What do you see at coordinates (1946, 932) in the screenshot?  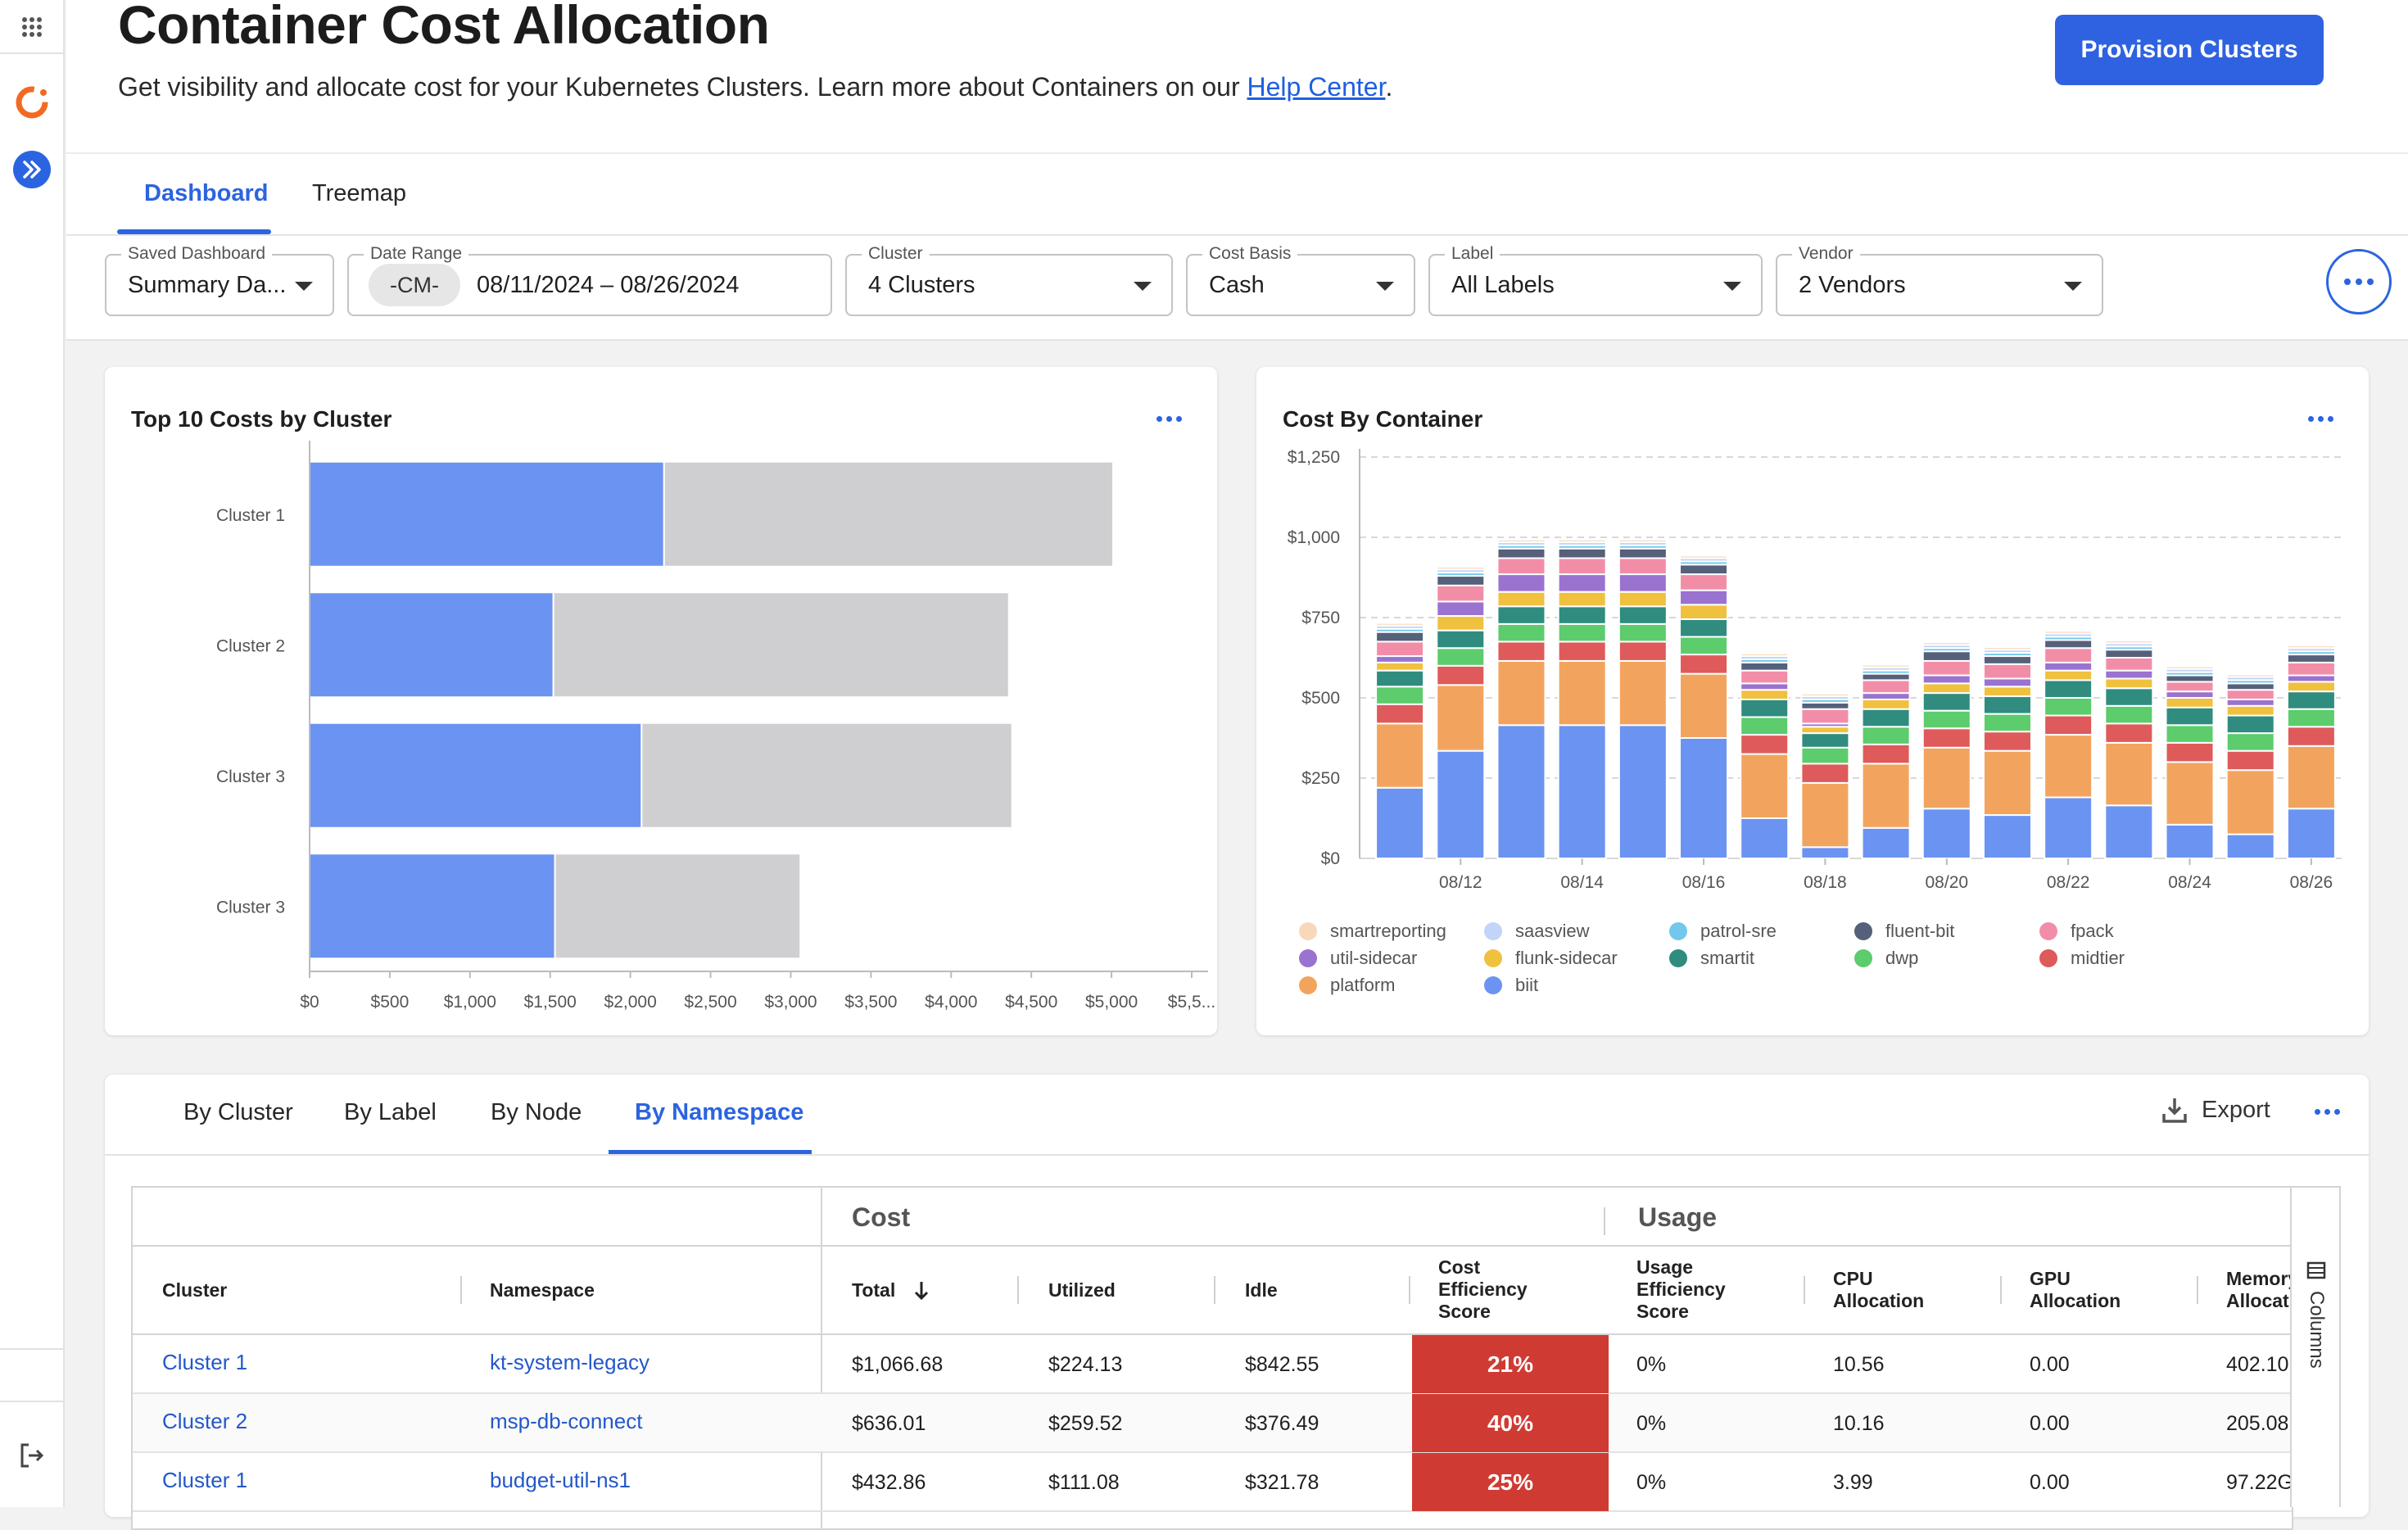 I see `legend-item: fluent-bit` at bounding box center [1946, 932].